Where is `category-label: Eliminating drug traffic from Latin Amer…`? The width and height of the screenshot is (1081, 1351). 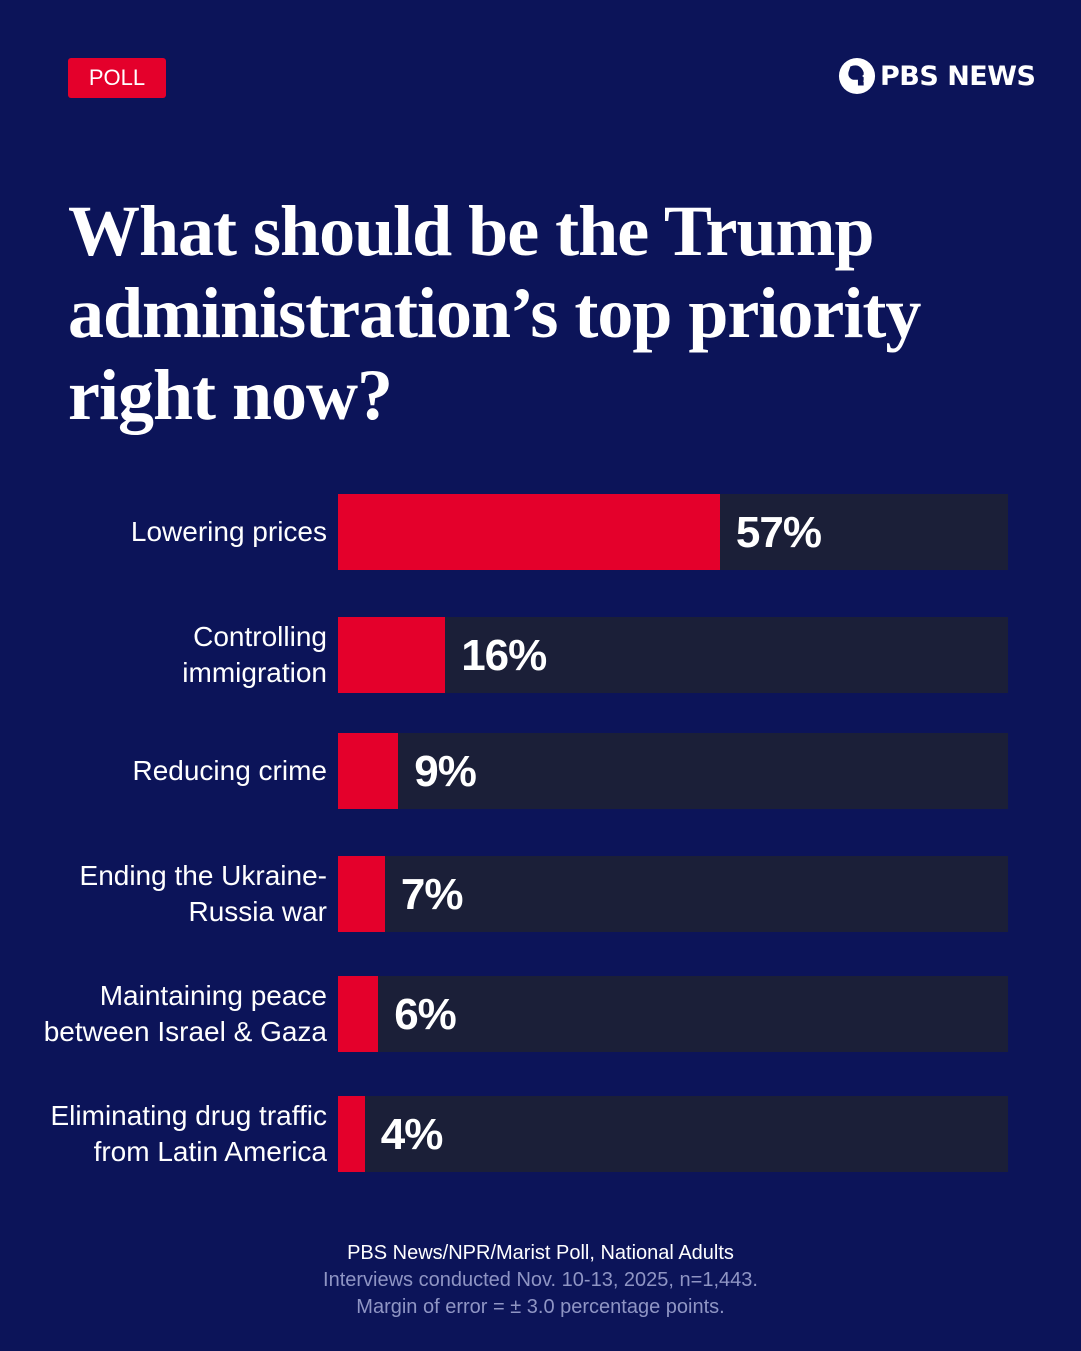
category-label: Eliminating drug traffic from Latin Amer… is located at coordinates (189, 1133).